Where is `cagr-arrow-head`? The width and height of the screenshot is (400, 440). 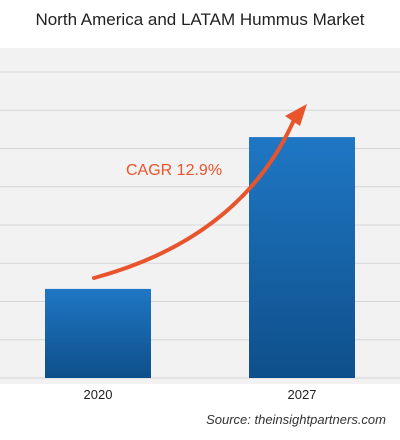 cagr-arrow-head is located at coordinates (296, 115).